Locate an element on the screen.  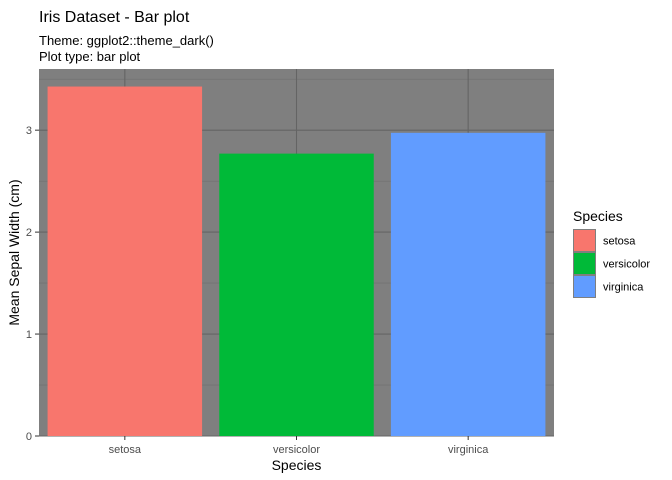
x-tick-label: setosa is located at coordinates (125, 450).